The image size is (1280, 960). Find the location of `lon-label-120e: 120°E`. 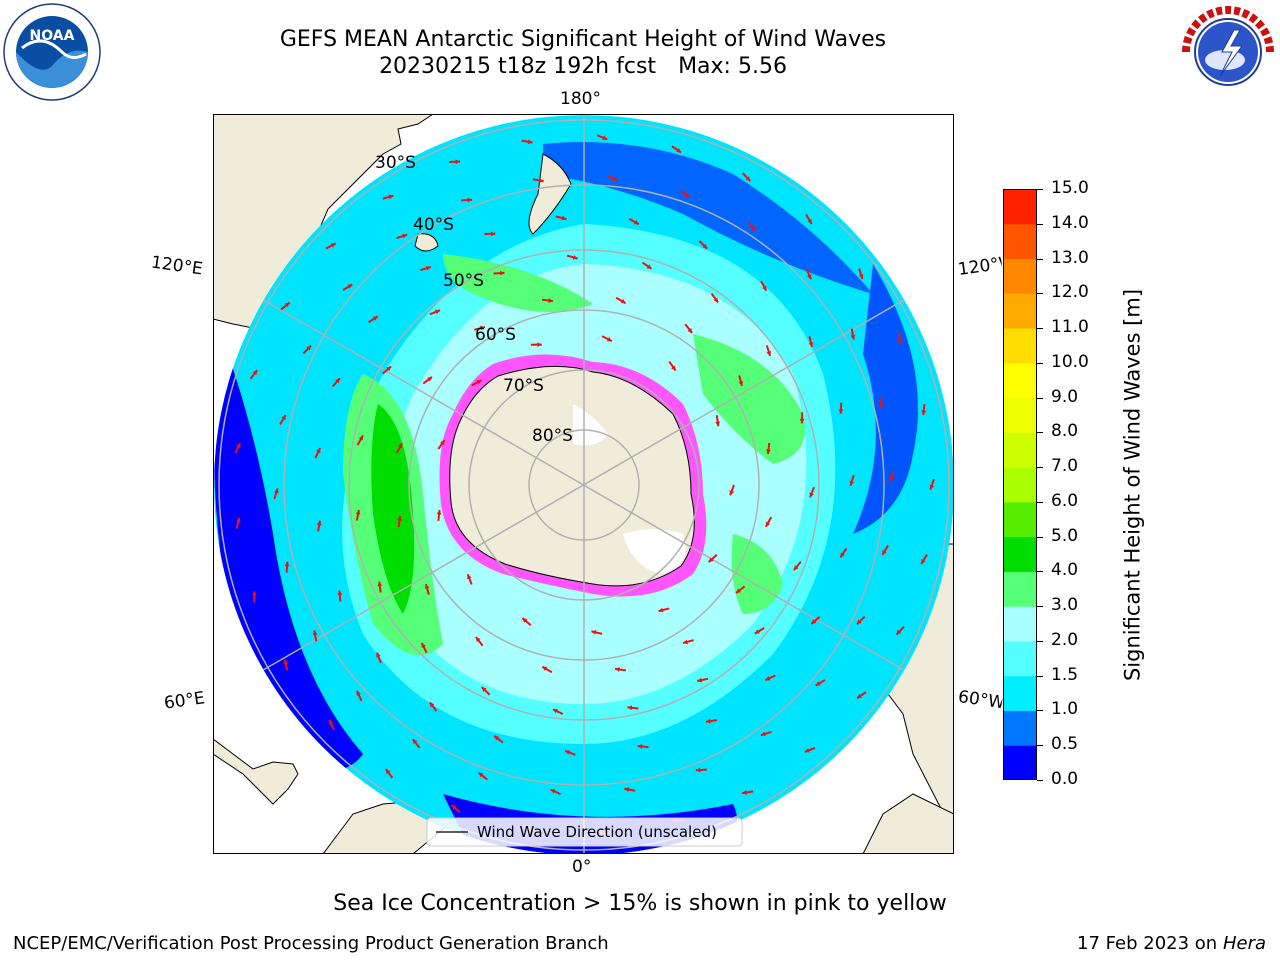

lon-label-120e: 120°E is located at coordinates (176, 266).